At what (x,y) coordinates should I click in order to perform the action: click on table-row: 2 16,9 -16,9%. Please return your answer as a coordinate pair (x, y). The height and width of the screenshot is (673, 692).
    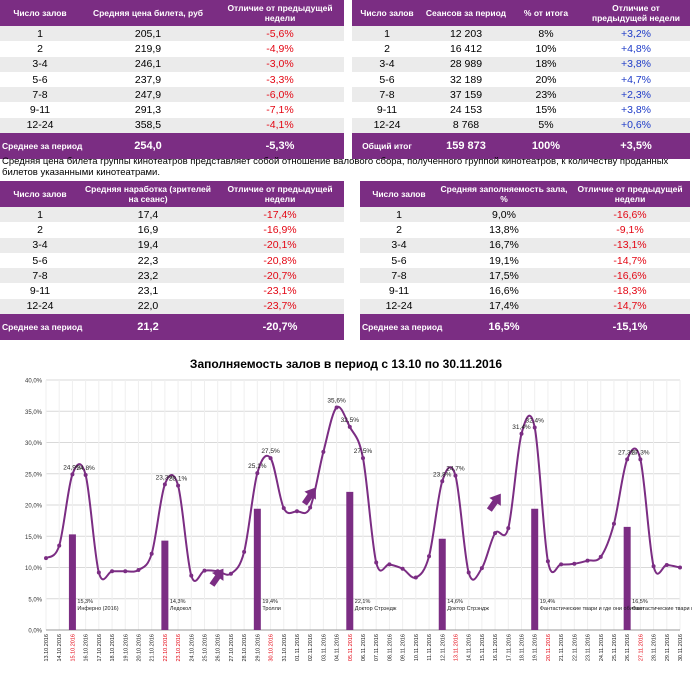
    Looking at the image, I should click on (172, 229).